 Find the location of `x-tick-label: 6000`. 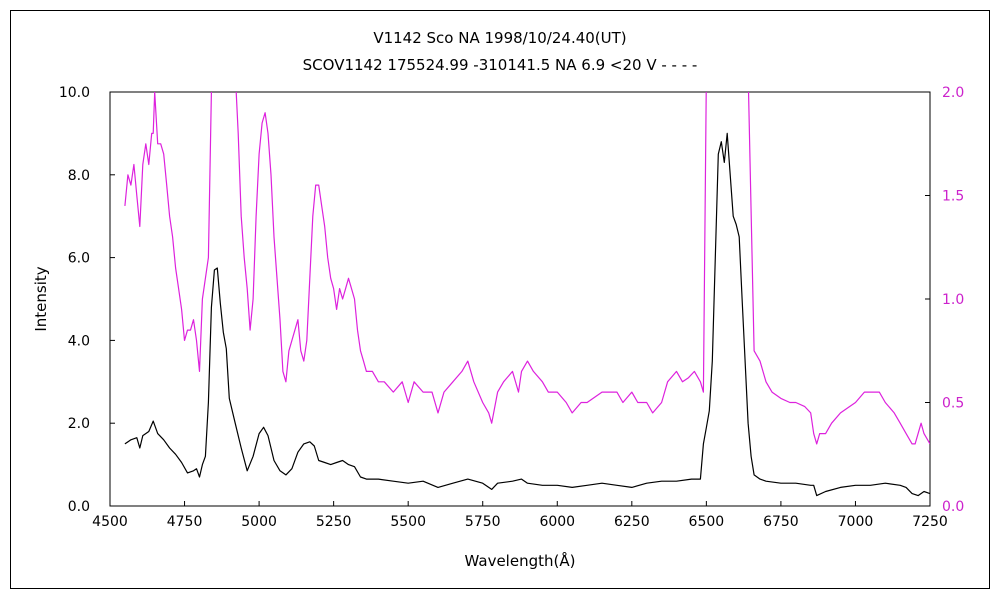

x-tick-label: 6000 is located at coordinates (557, 522).